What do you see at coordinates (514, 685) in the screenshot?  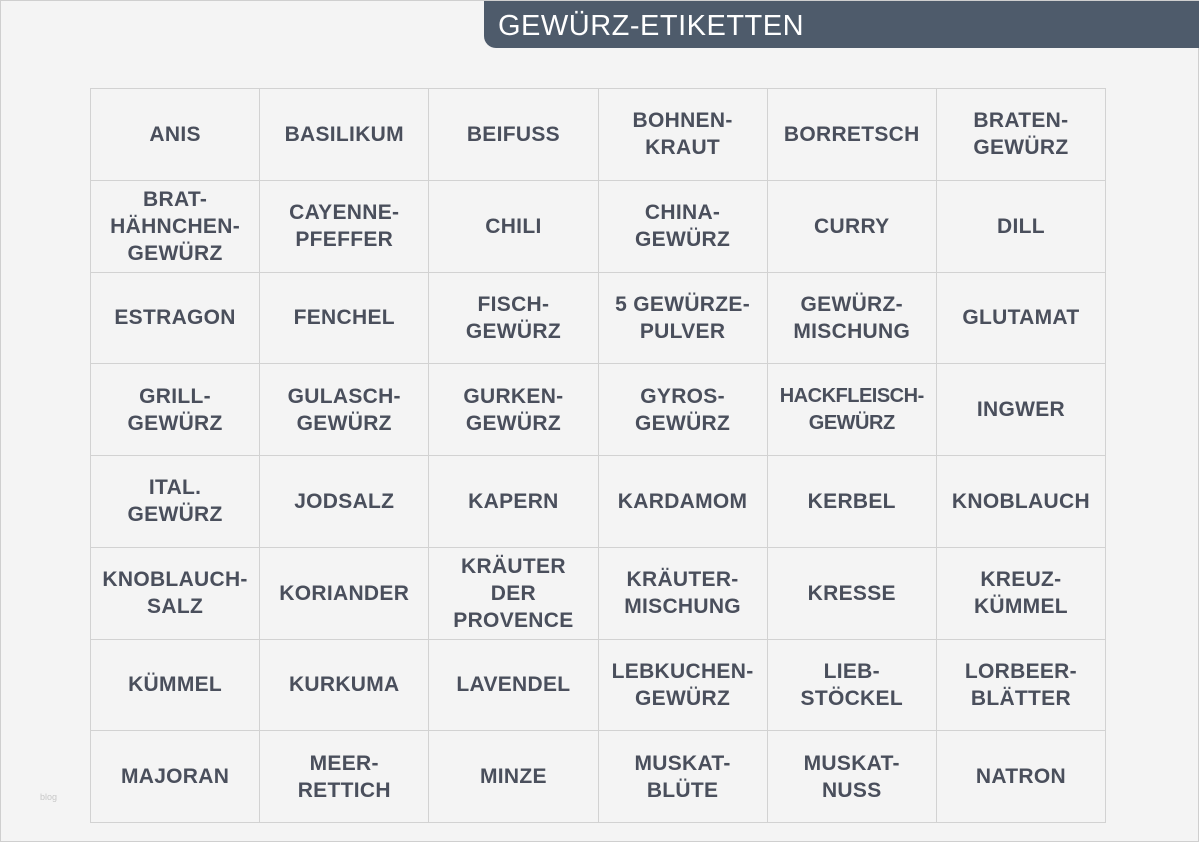 I see `spice-label: LAVENDEL` at bounding box center [514, 685].